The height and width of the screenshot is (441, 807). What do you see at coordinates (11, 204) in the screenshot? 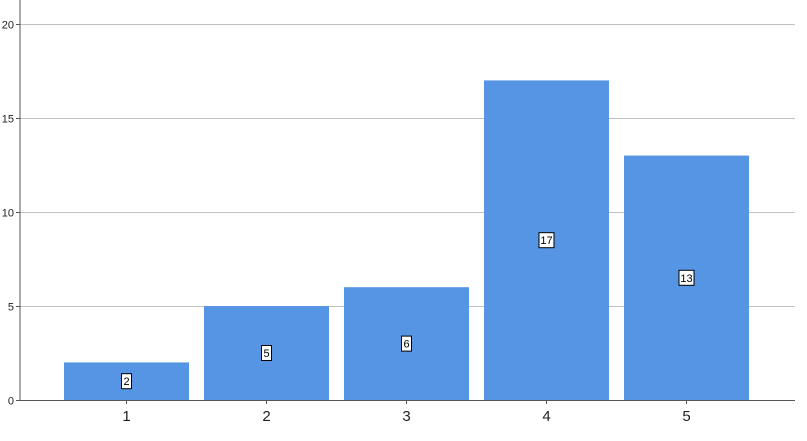
I see `y-axis: 0 5 10 15 20` at bounding box center [11, 204].